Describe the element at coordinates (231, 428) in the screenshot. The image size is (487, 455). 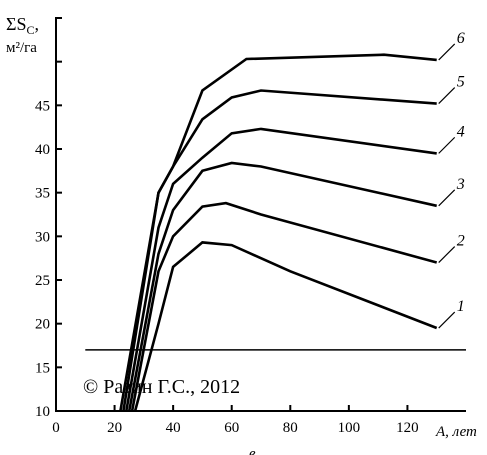
I see `x-tick-label-60: 60` at that location.